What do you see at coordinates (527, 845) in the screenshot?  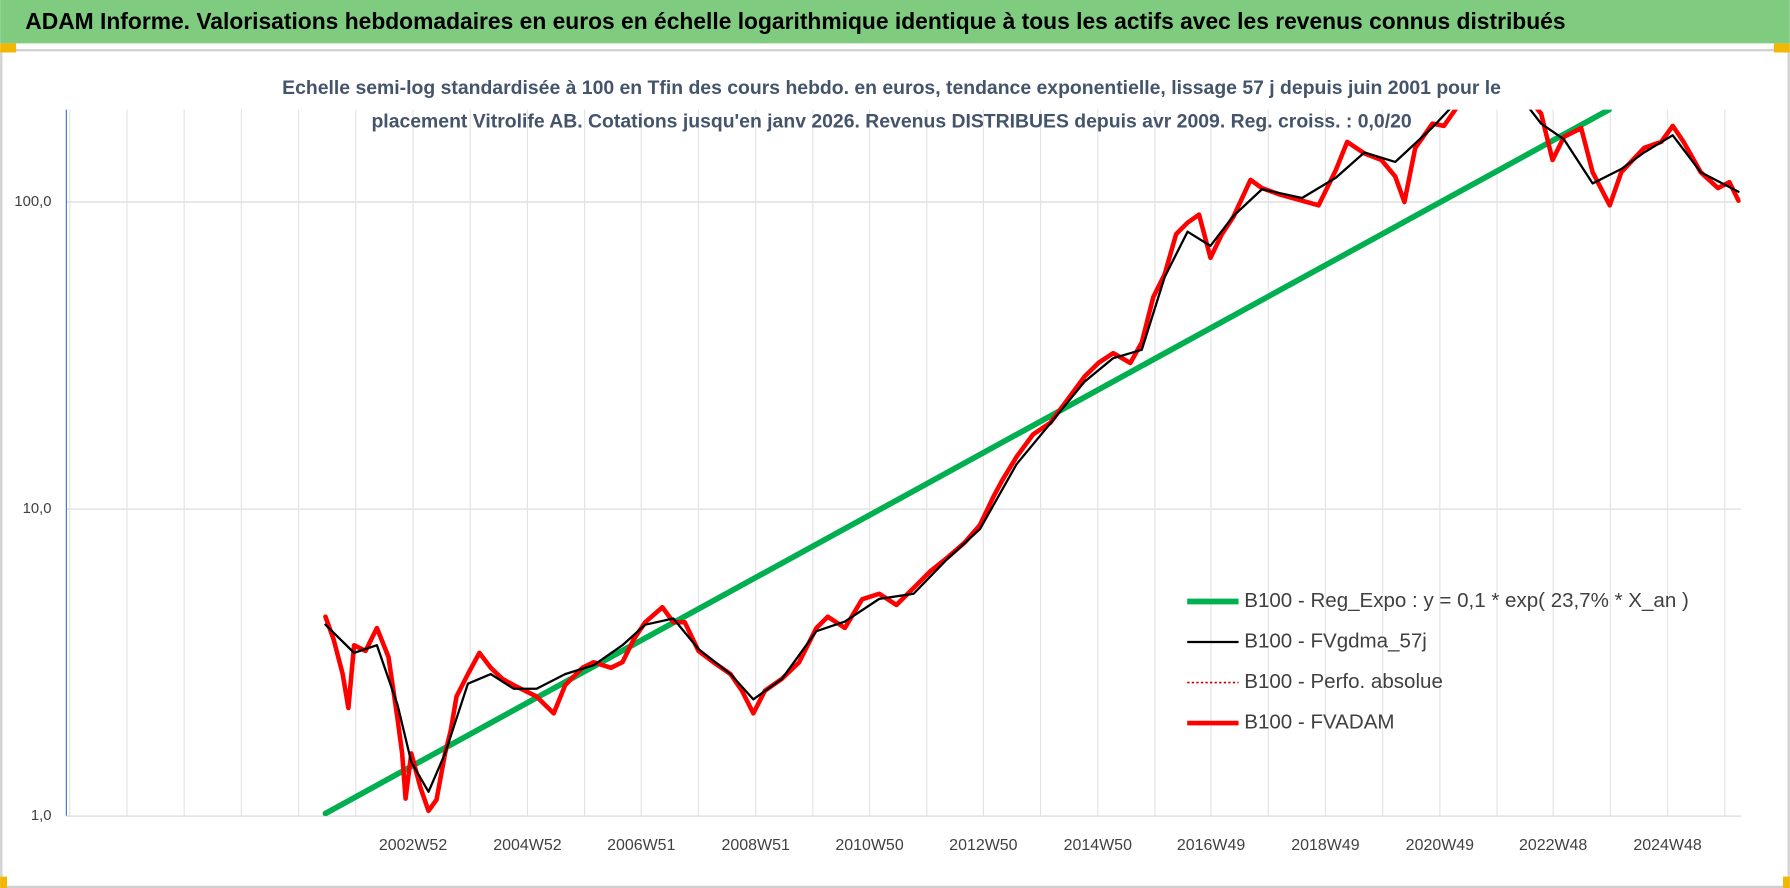 I see `x-tick-label: 2004W52` at bounding box center [527, 845].